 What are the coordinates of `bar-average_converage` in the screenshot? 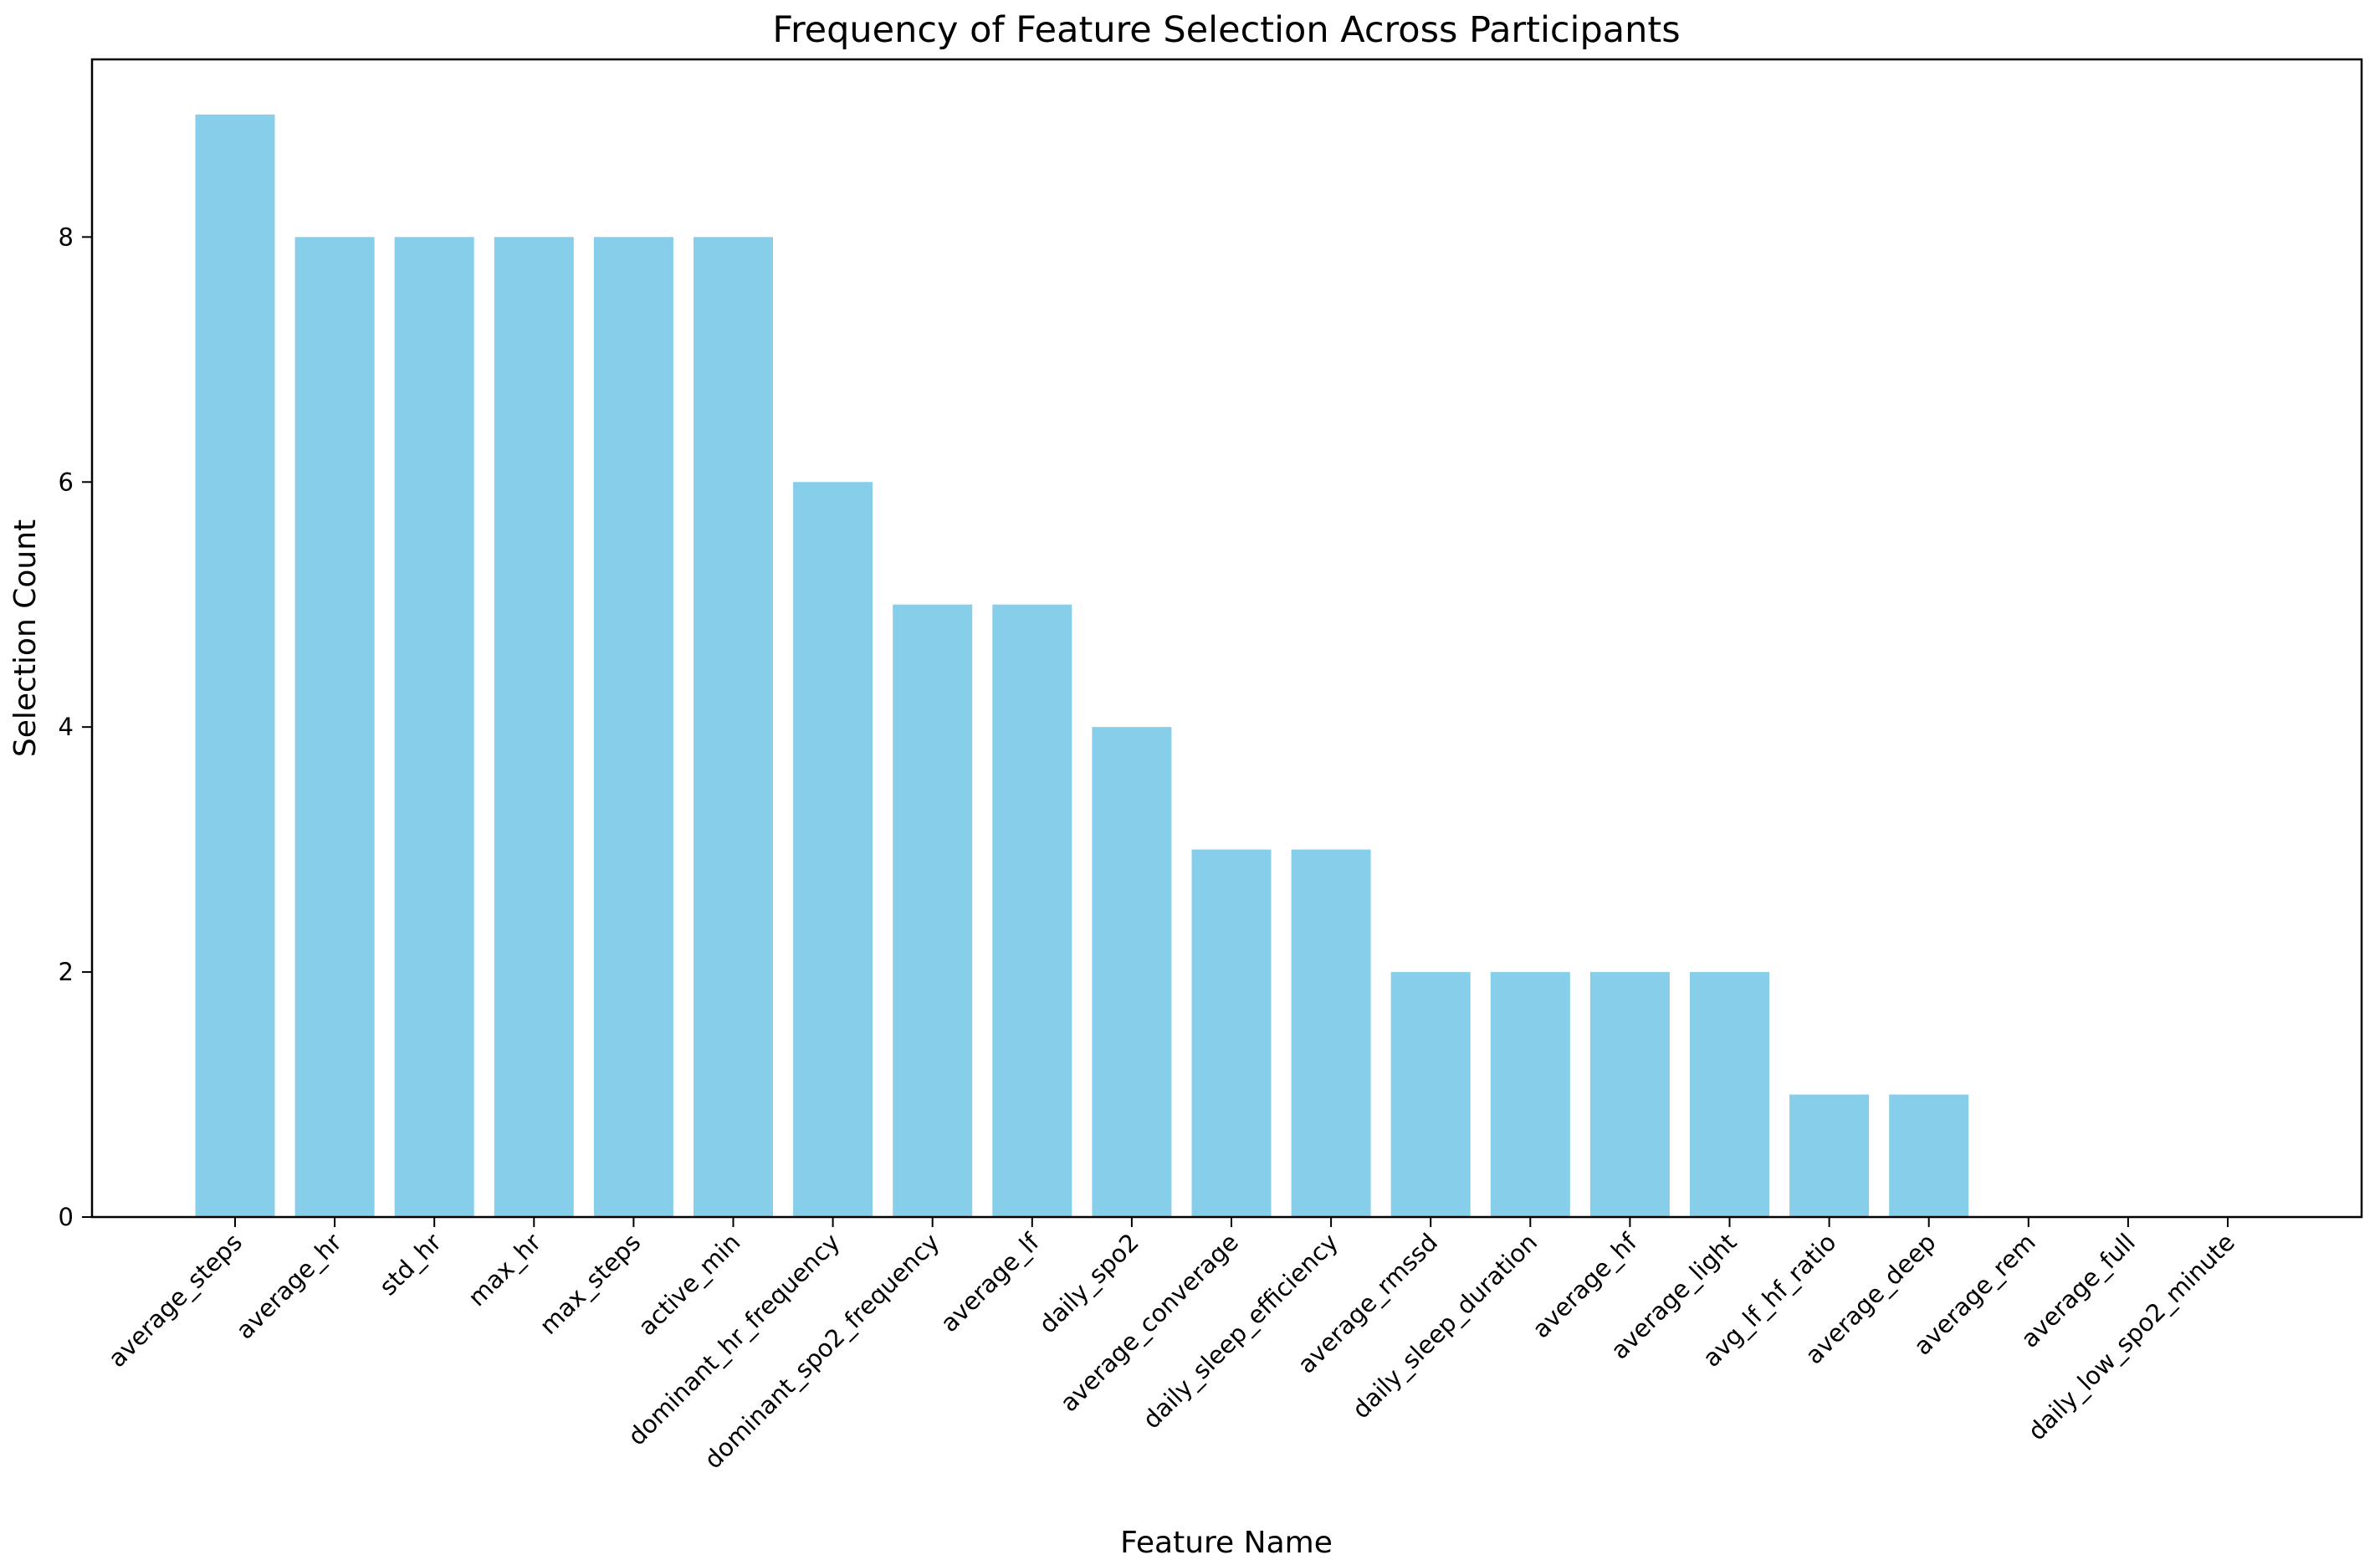 It's located at (1231, 1033).